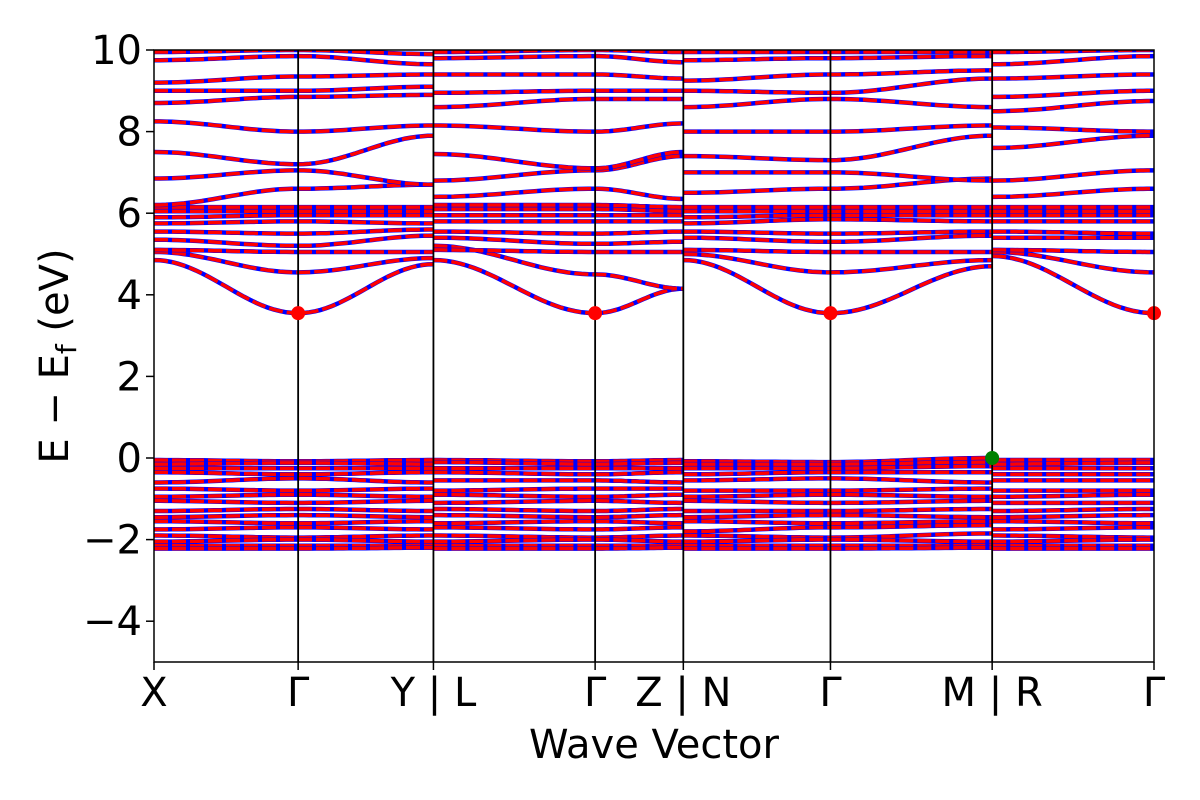 The width and height of the screenshot is (1200, 800). What do you see at coordinates (55, 409) in the screenshot?
I see `y-axis-title-main: E − E` at bounding box center [55, 409].